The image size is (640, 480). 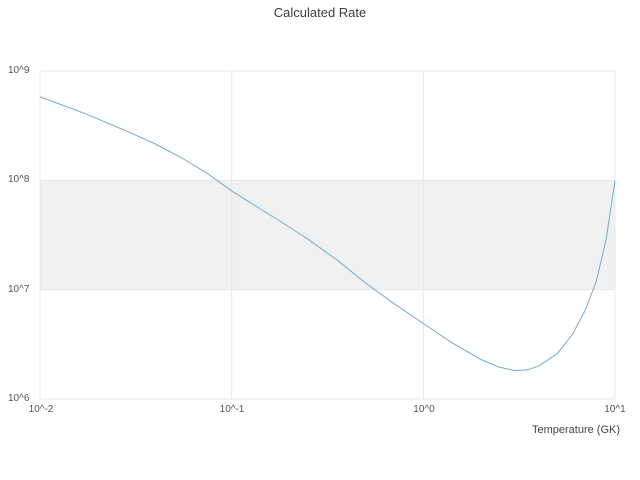 I want to click on y-tick-1e7: 10^7, so click(x=19, y=289).